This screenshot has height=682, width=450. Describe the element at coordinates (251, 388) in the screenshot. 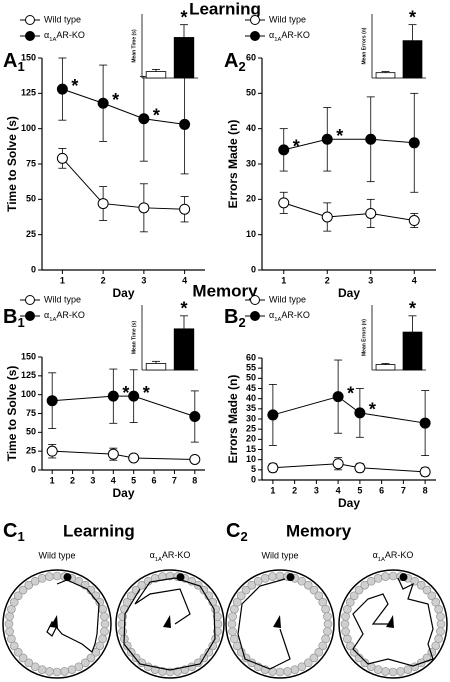

I see `y-tick-label: 45` at that location.